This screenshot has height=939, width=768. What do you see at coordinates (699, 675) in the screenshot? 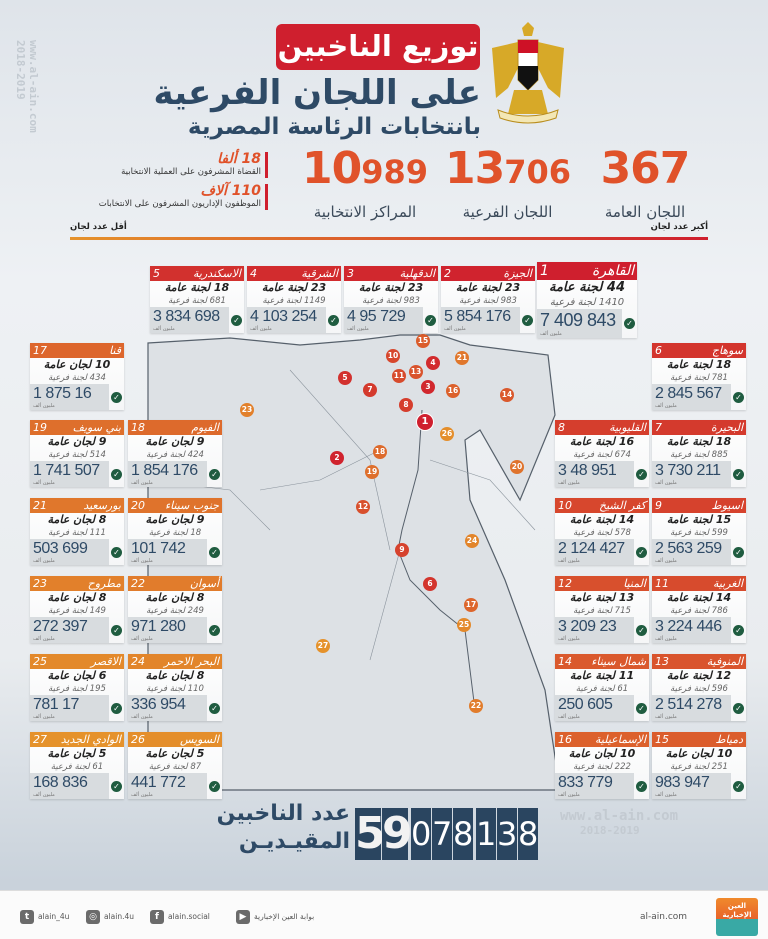
I see `general-committees: 12 لجنة عامة` at bounding box center [699, 675].